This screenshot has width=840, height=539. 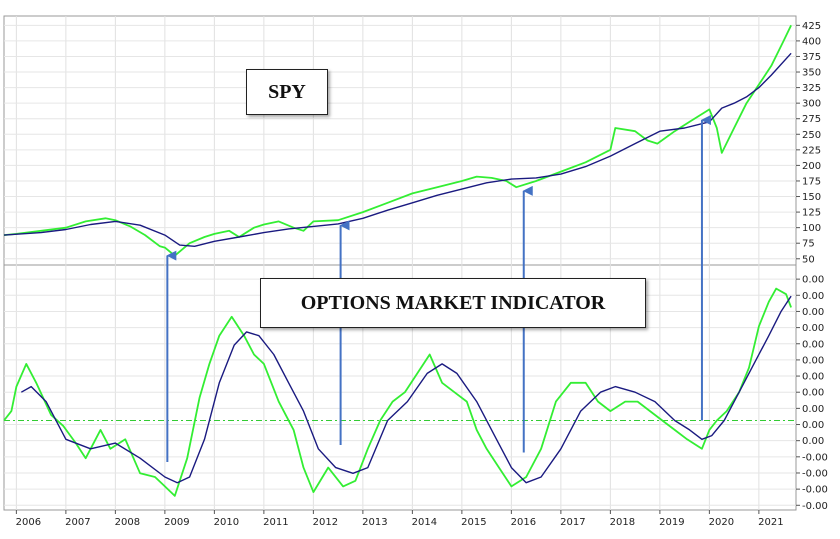 What do you see at coordinates (572, 522) in the screenshot?
I see `x-tick-label: 2017` at bounding box center [572, 522].